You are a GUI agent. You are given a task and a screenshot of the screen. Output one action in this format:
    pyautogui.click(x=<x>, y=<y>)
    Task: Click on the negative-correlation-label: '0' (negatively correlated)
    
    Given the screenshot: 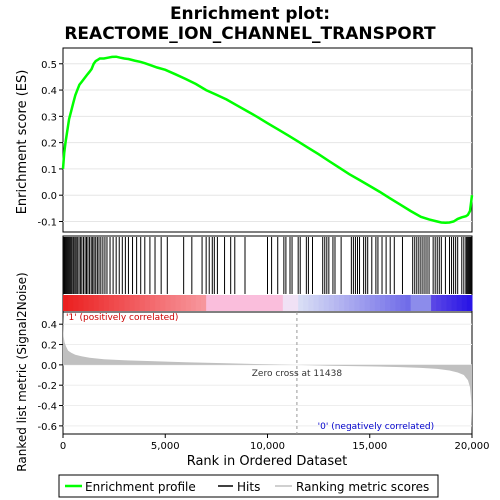 What is the action you would take?
    pyautogui.click(x=376, y=427)
    